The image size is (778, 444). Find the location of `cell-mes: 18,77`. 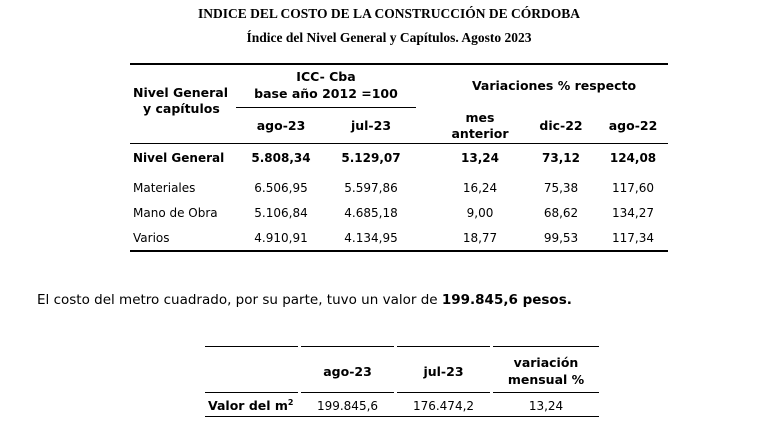

cell-mes: 18,77 is located at coordinates (480, 238).